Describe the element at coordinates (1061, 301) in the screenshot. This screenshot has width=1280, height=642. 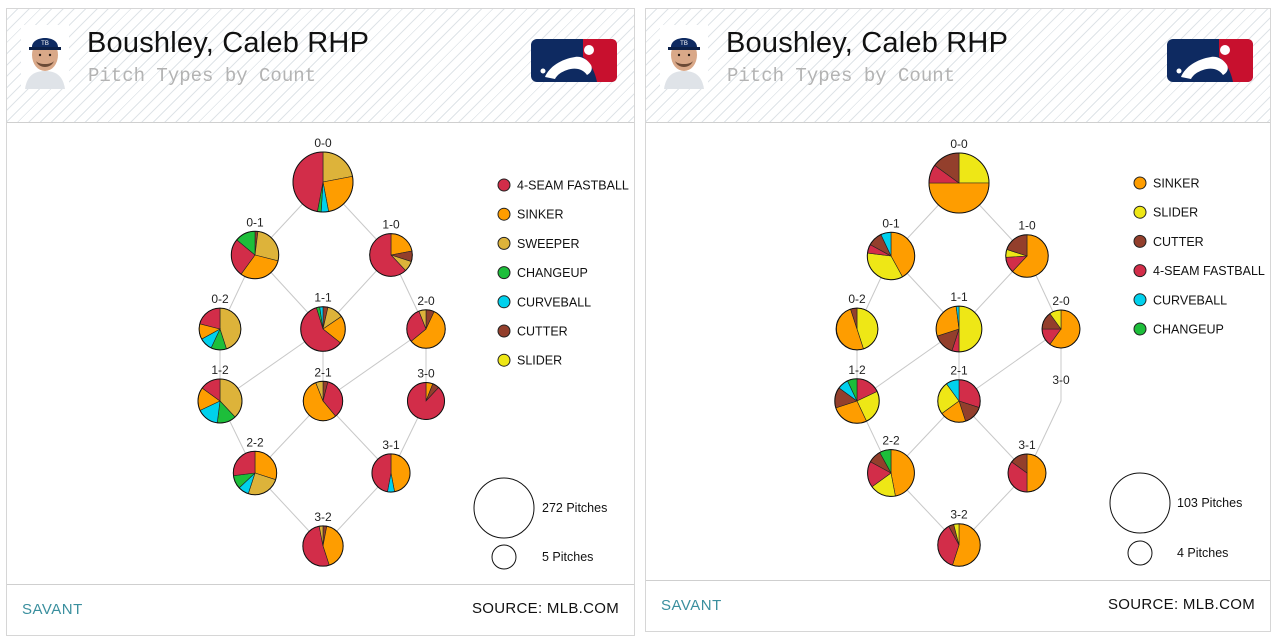
I see `count-label-2-0: 2-0` at that location.